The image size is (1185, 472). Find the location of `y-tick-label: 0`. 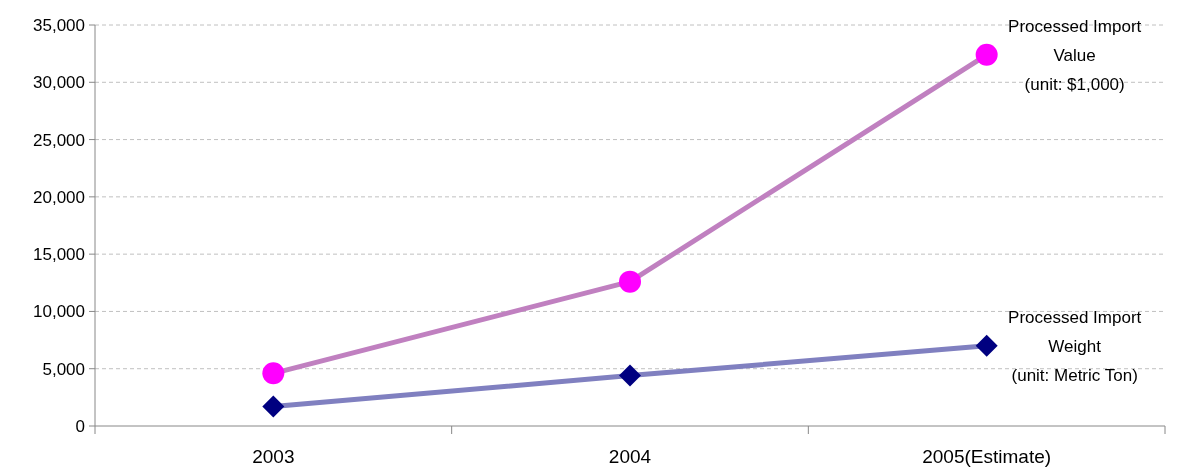

y-tick-label: 0 is located at coordinates (80, 426).